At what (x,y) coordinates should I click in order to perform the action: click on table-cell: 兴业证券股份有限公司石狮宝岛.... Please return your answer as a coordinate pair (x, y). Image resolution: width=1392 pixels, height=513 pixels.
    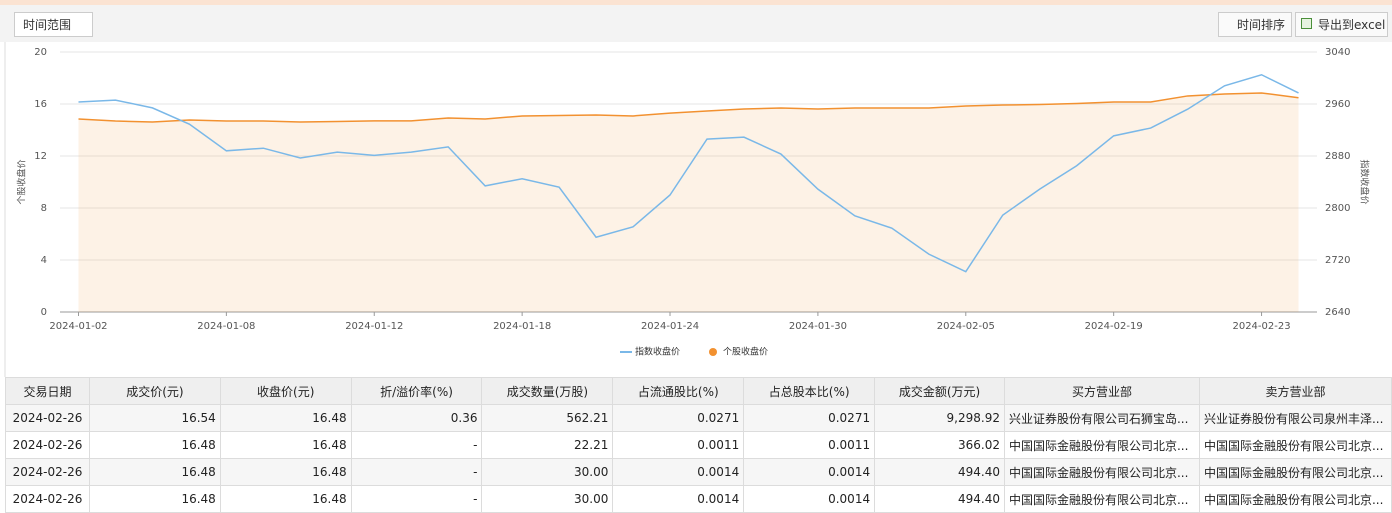
    Looking at the image, I should click on (1101, 418).